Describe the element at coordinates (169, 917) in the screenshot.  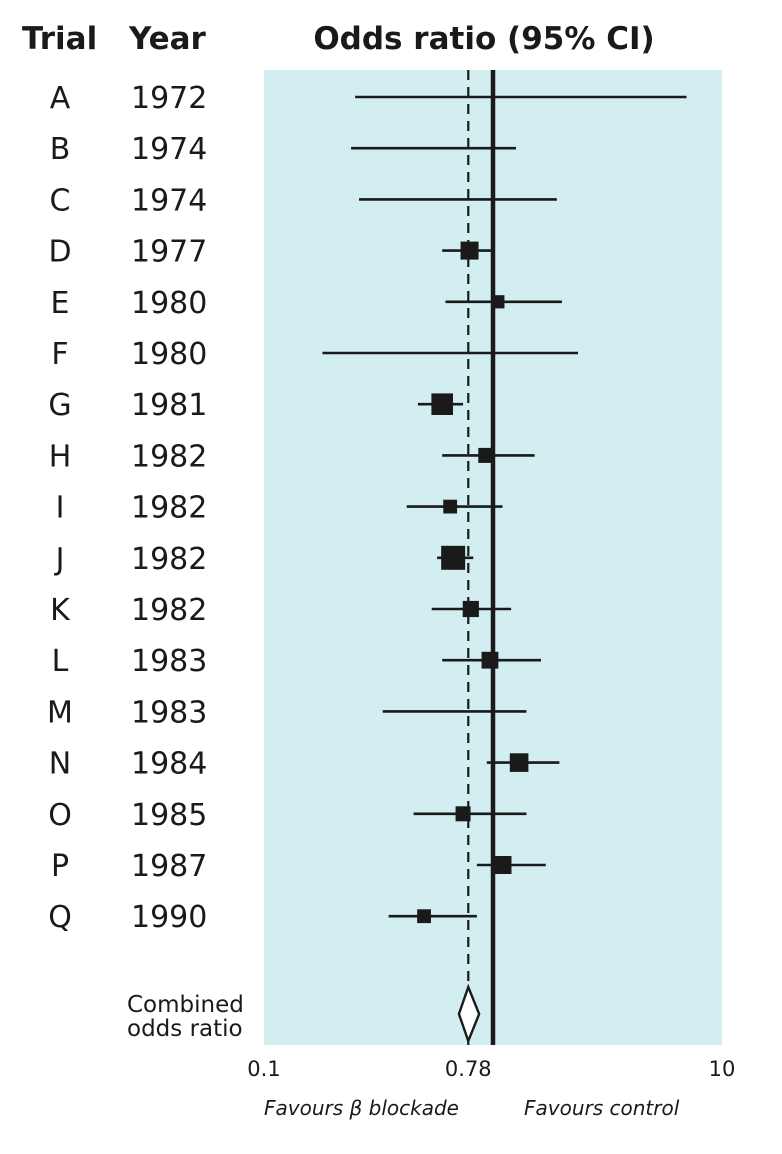
I see `trial-year: 1990` at that location.